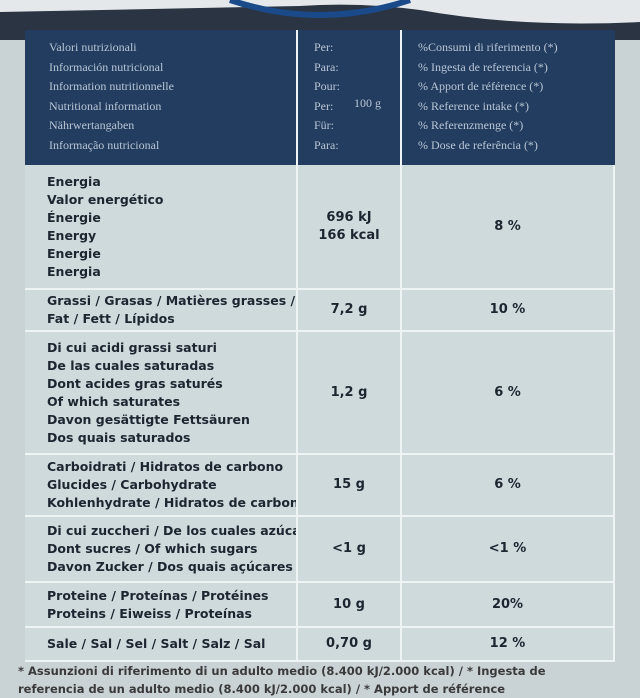 This screenshot has height=698, width=640. I want to click on header-label-line: Información nutricional, so click(106, 66).